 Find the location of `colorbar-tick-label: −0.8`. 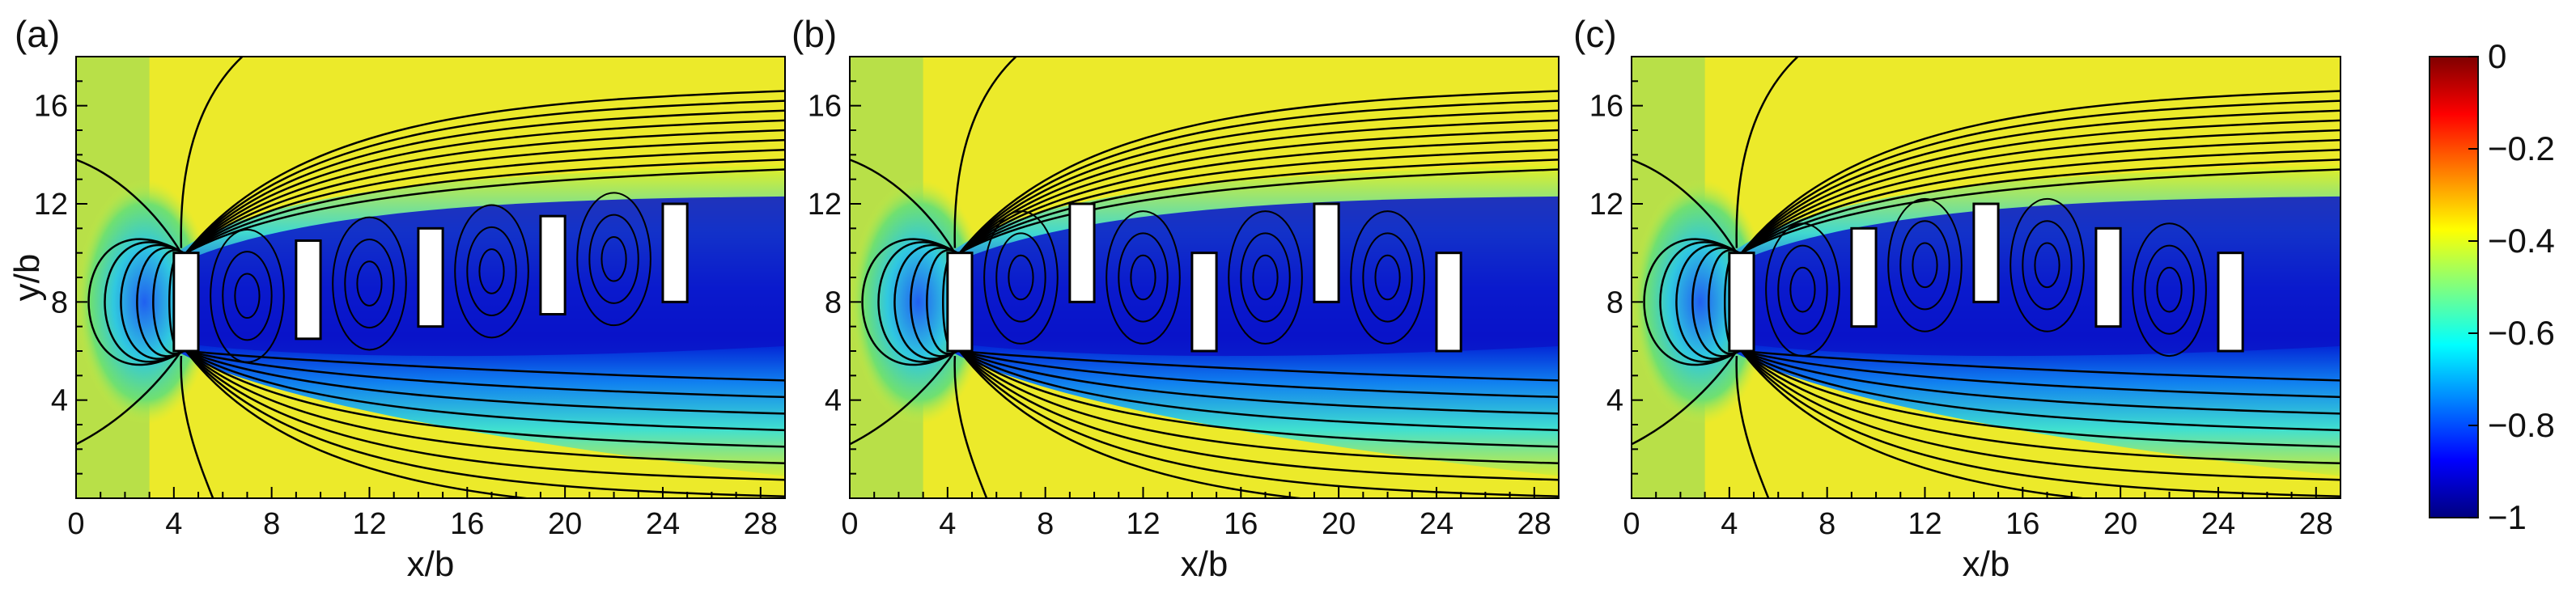

colorbar-tick-label: −0.8 is located at coordinates (2521, 425).